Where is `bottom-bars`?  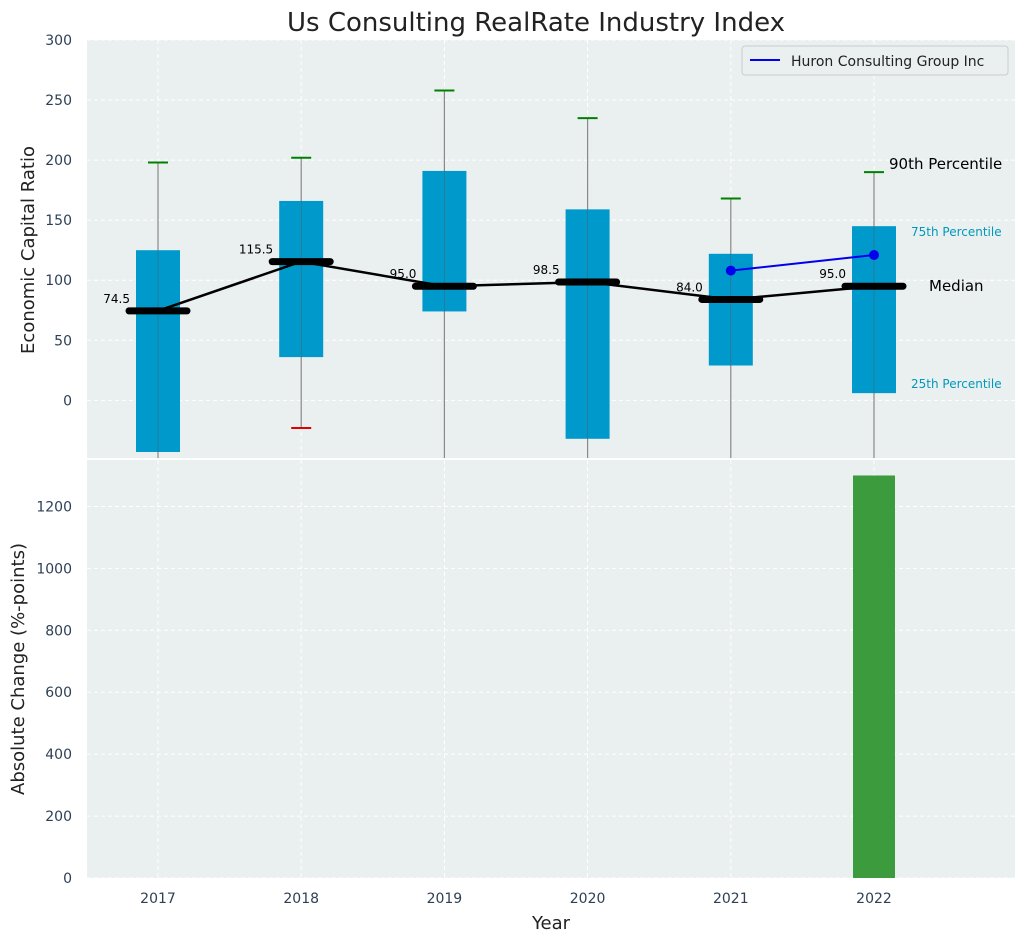
bottom-bars is located at coordinates (874, 676).